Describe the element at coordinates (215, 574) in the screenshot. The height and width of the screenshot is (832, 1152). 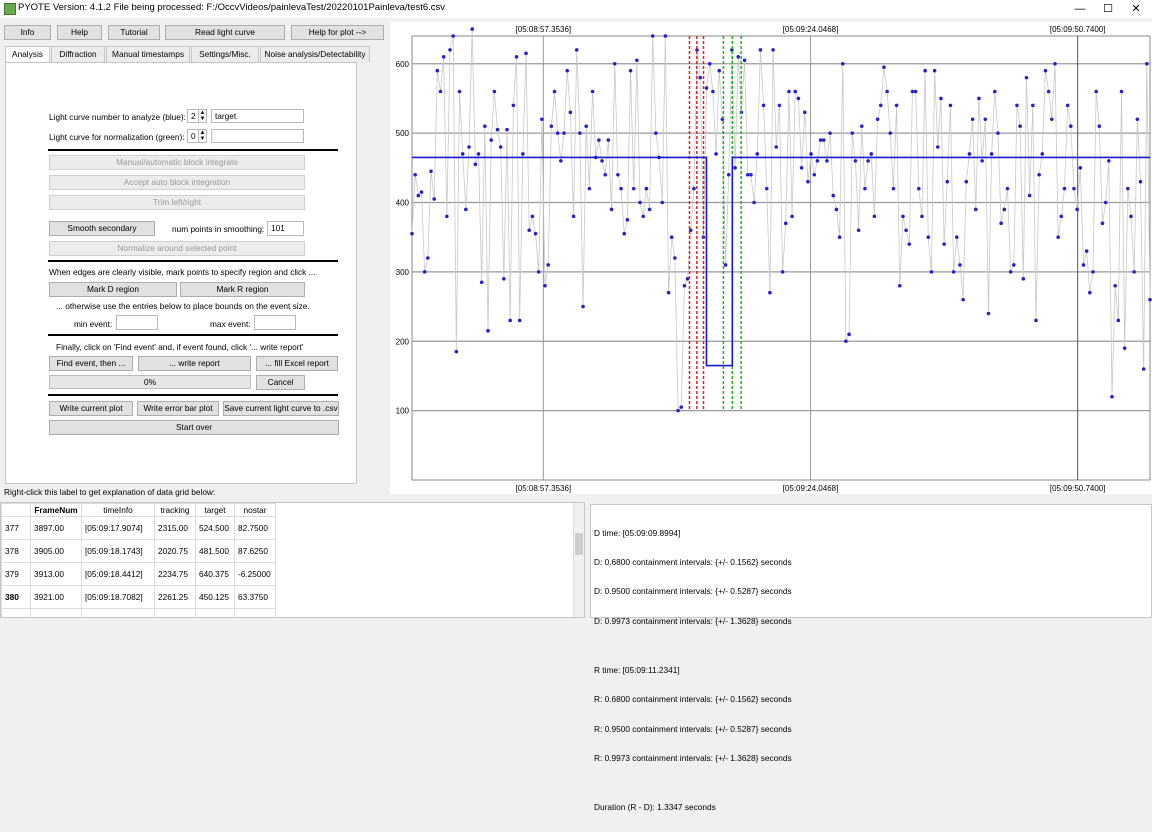
I see `table-cell: 640.375` at that location.